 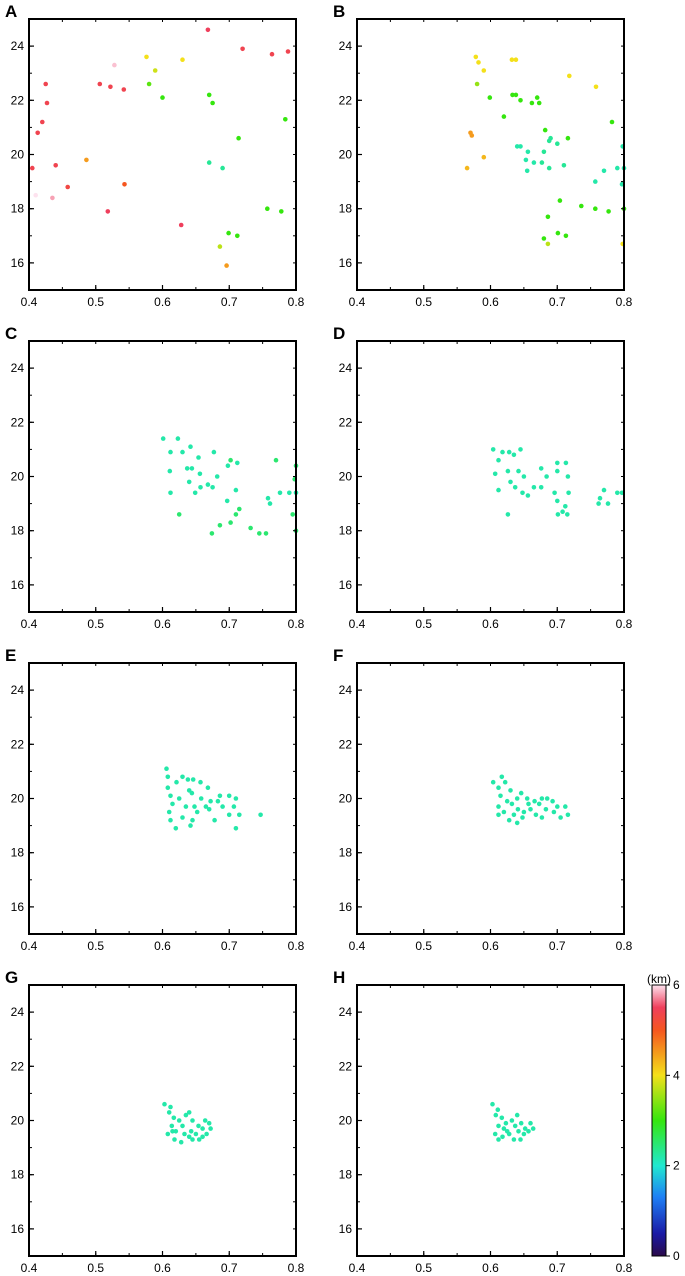 I want to click on panel-d-points, so click(x=557, y=482).